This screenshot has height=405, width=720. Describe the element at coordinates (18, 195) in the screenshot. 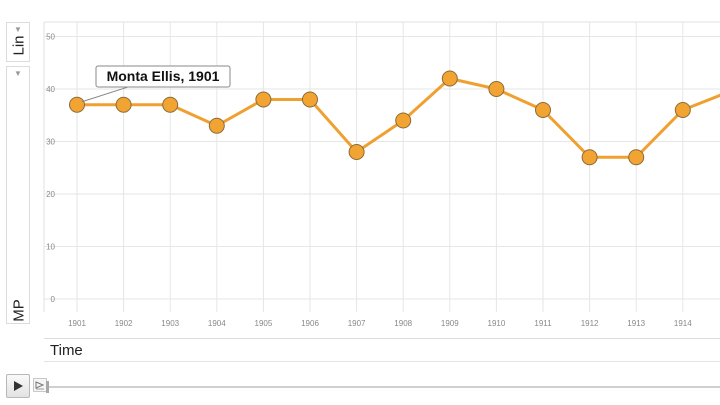

I see `y-variable-selector: ▼ MP` at that location.